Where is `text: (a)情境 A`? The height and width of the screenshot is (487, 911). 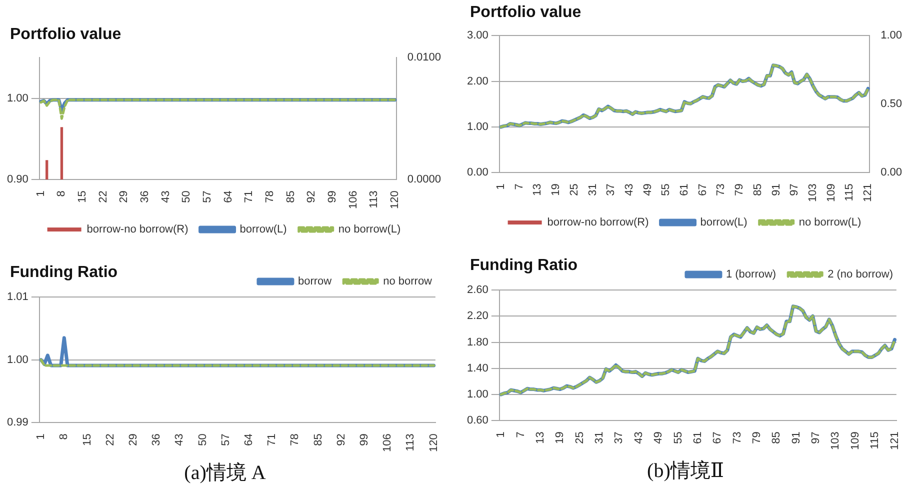
text: (a)情境 A is located at coordinates (225, 473).